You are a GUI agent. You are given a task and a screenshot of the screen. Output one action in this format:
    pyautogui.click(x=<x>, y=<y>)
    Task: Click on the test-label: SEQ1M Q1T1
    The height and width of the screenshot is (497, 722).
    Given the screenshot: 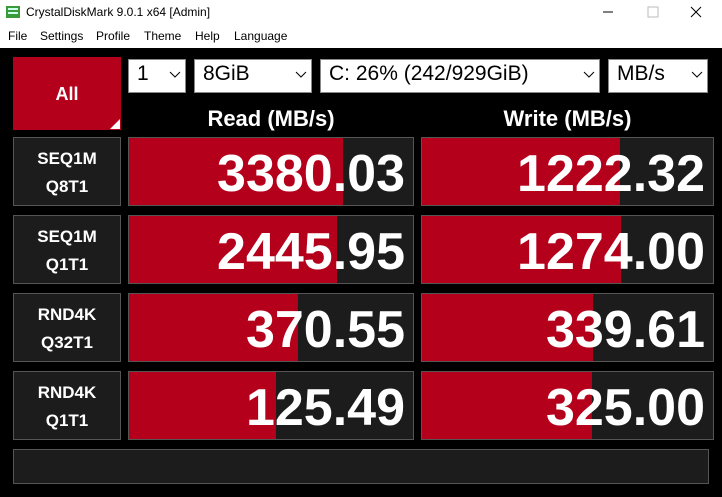 What is the action you would take?
    pyautogui.click(x=67, y=249)
    